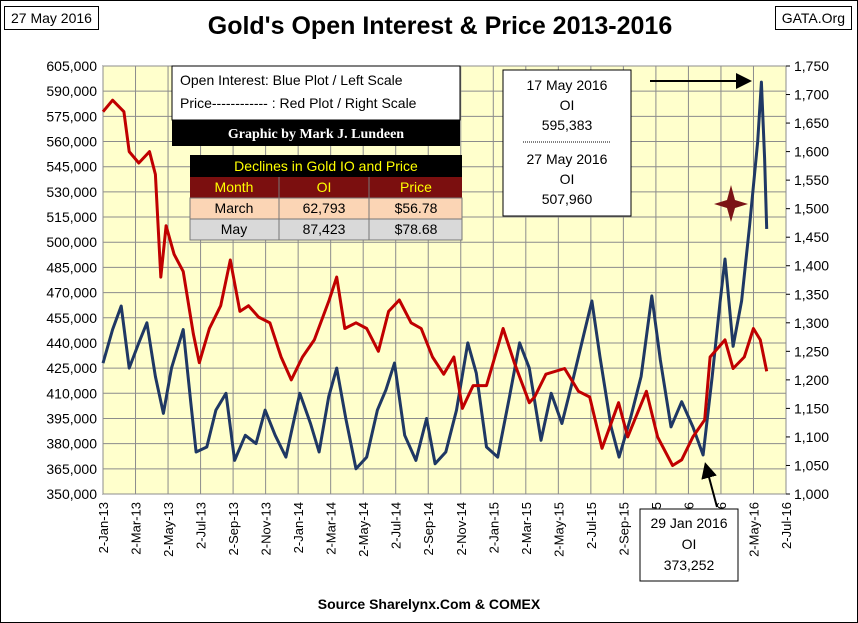 This screenshot has width=858, height=623. Describe the element at coordinates (71, 393) in the screenshot. I see `left-tick-label: 410,000` at that location.